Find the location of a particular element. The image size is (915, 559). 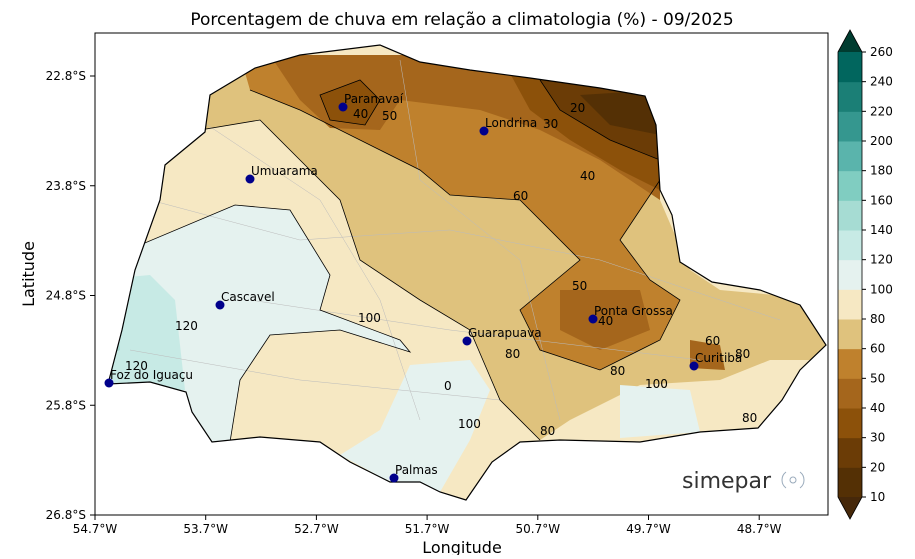

colorbar-tick-label: 200 is located at coordinates (881, 141).